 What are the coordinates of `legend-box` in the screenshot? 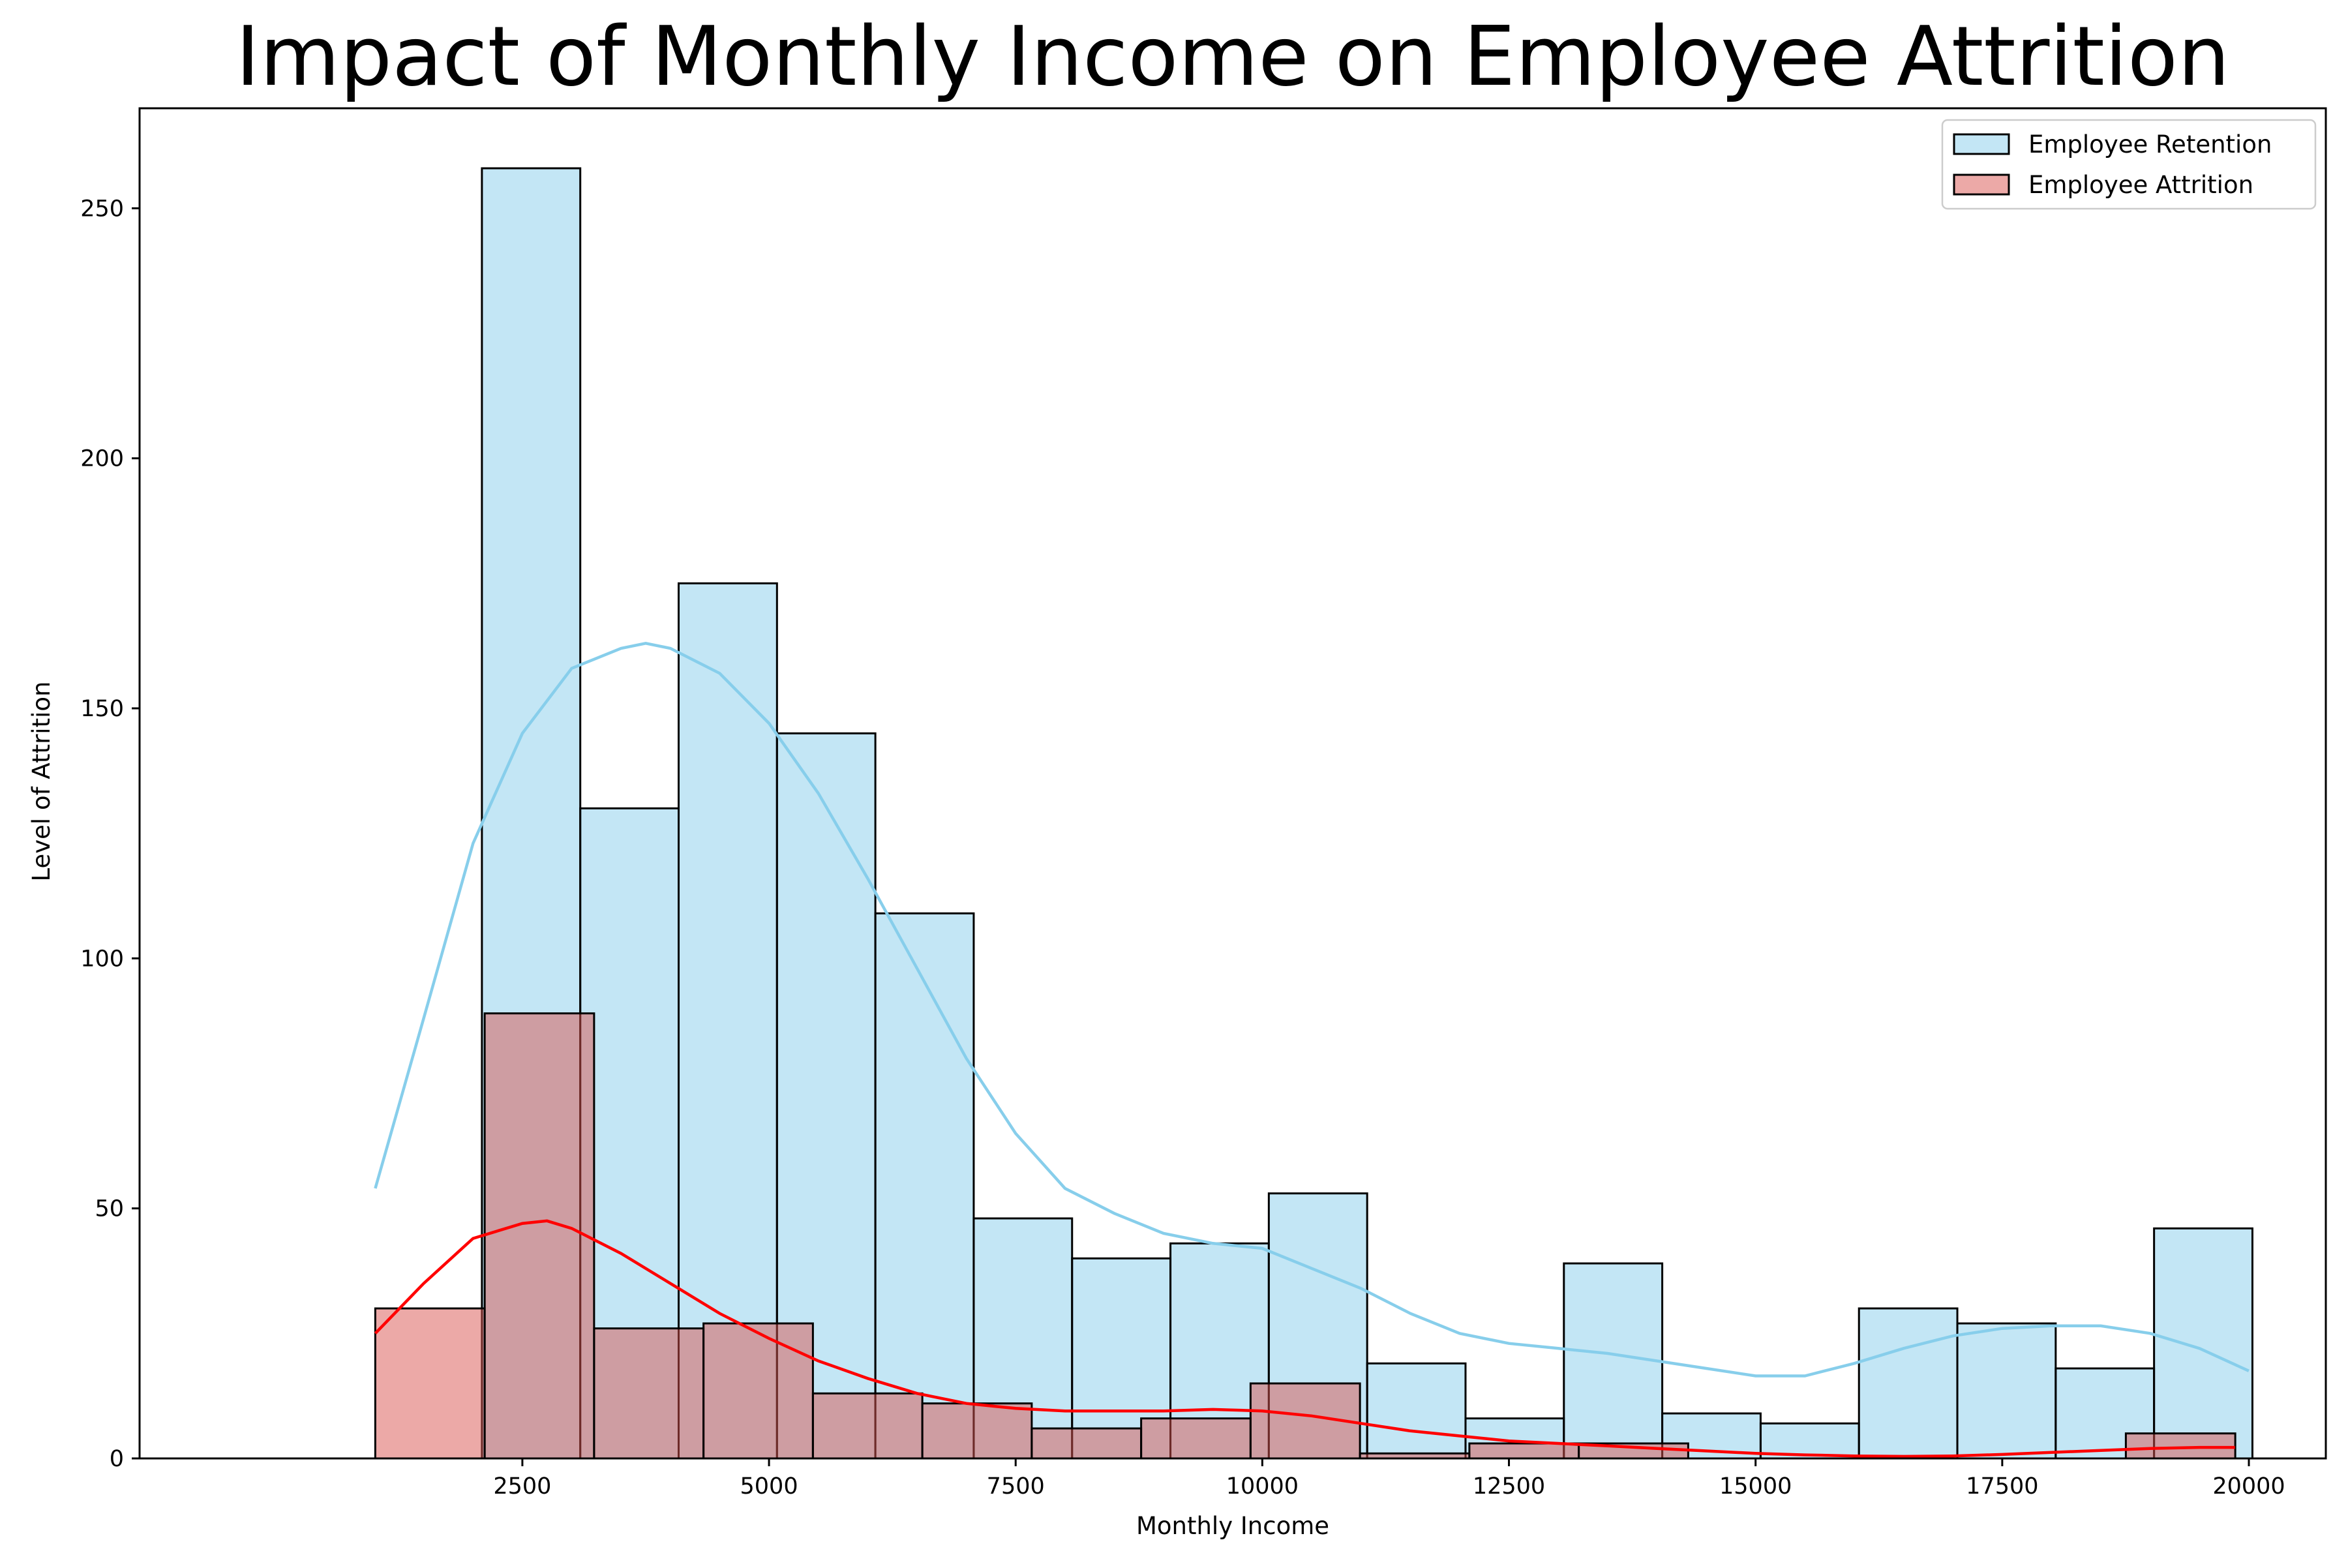 It's located at (2129, 164).